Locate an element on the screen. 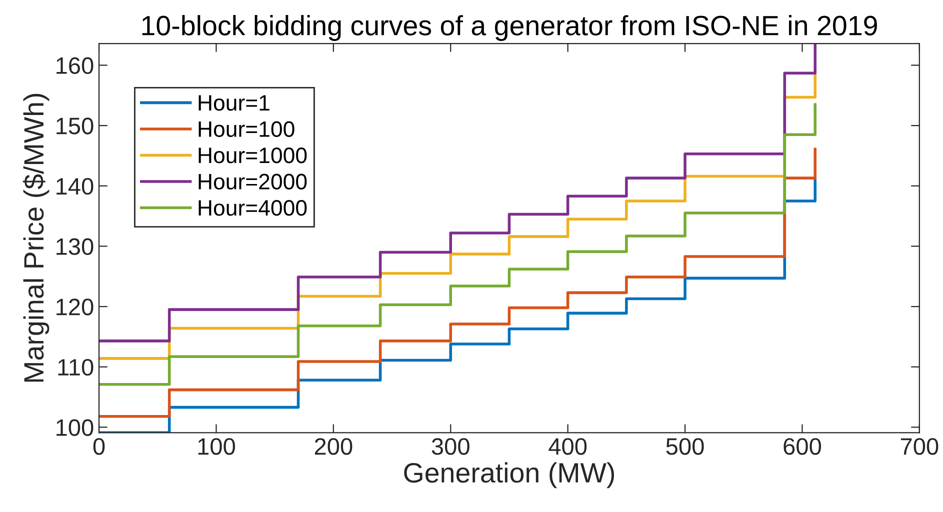  y-tick-label: 140 is located at coordinates (75, 186).